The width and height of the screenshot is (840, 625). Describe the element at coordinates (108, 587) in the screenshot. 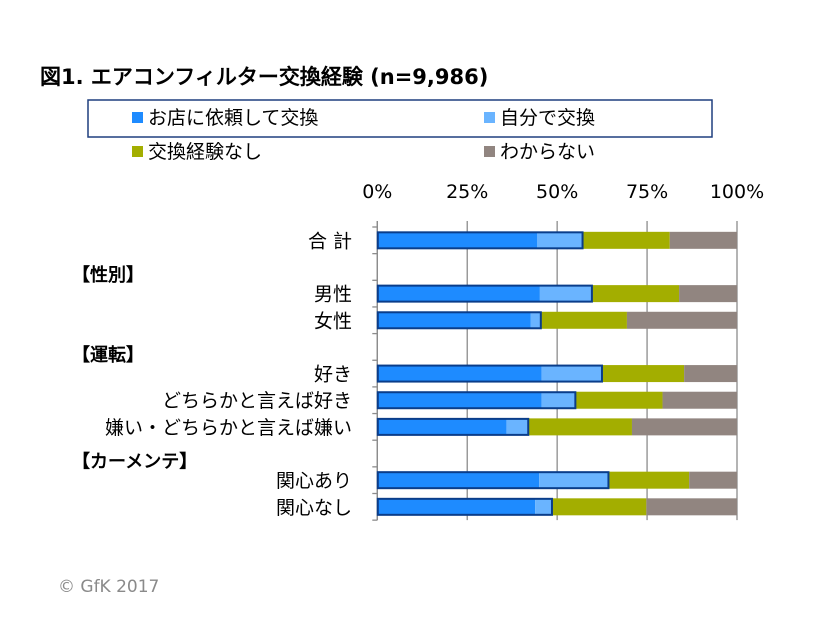

I see `copyright: © GfK 2017` at that location.